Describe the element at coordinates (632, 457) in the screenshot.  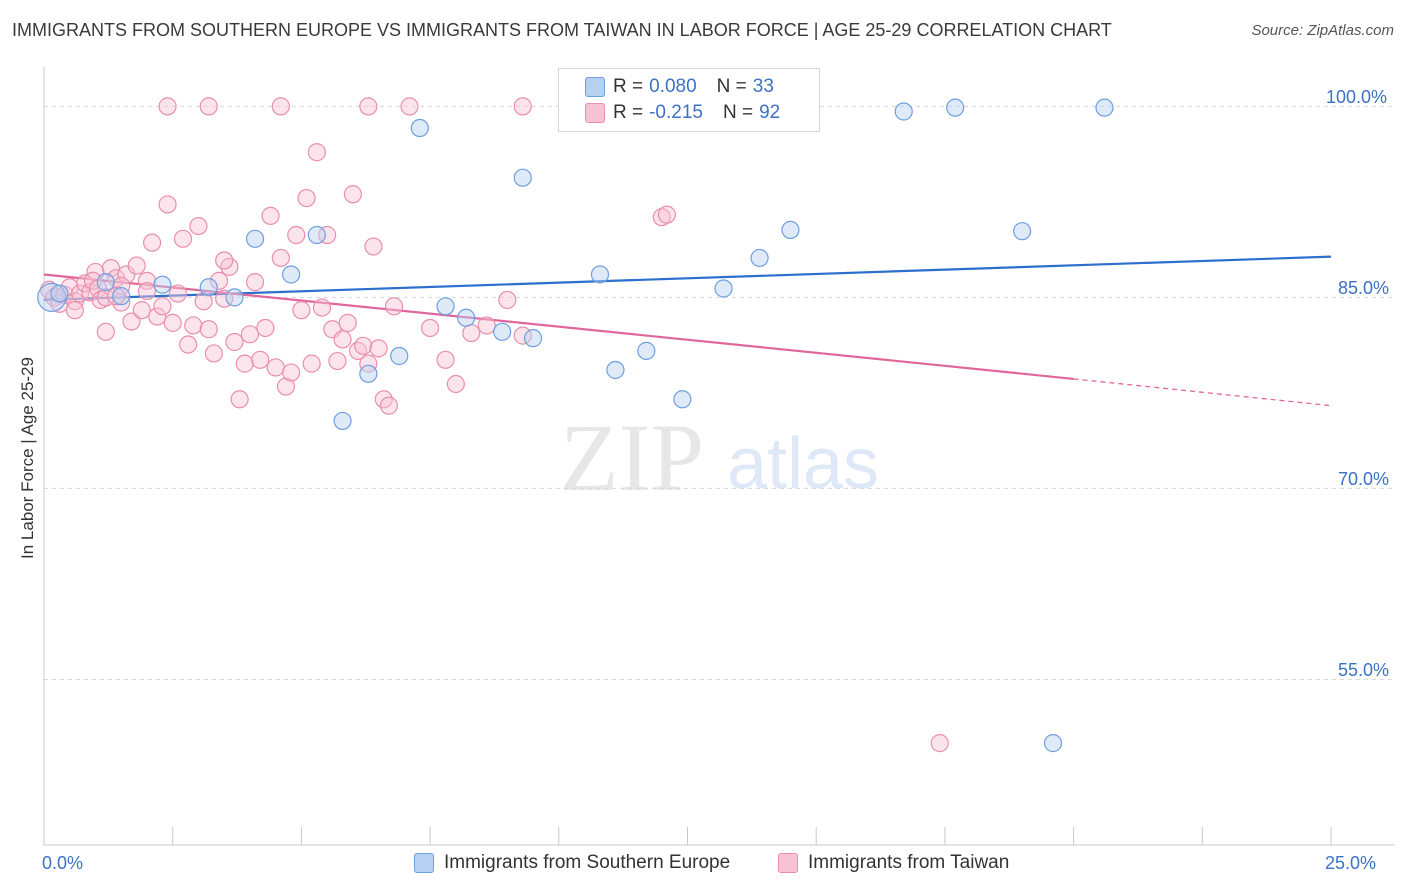
I see `watermark-zip: ZIP` at that location.